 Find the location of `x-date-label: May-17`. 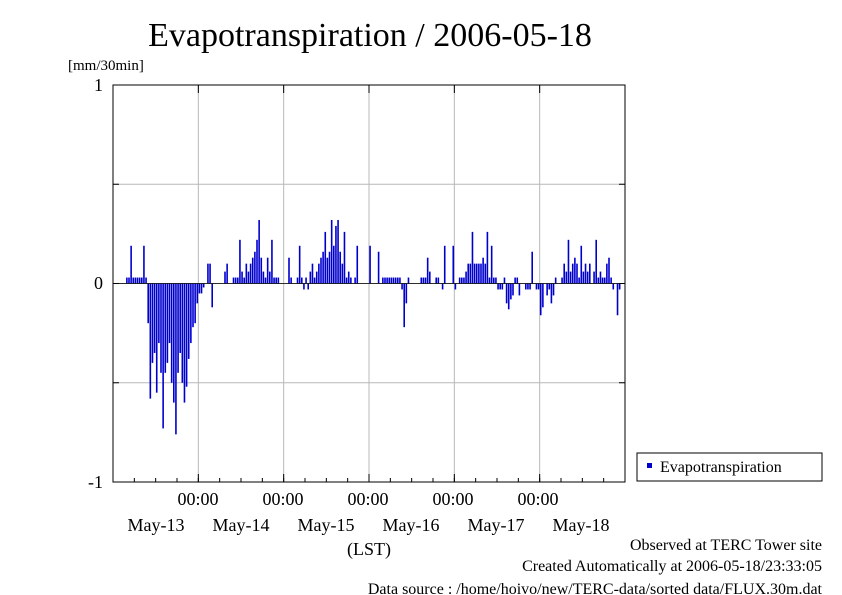

x-date-label: May-17 is located at coordinates (496, 525).